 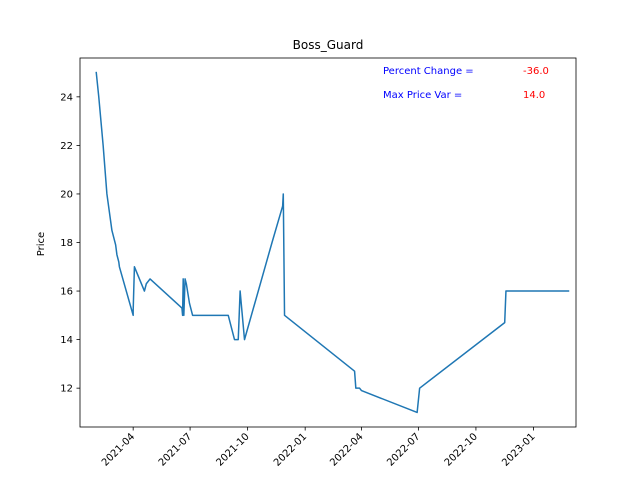 I want to click on x-tick-label: 2022-10, so click(x=461, y=449).